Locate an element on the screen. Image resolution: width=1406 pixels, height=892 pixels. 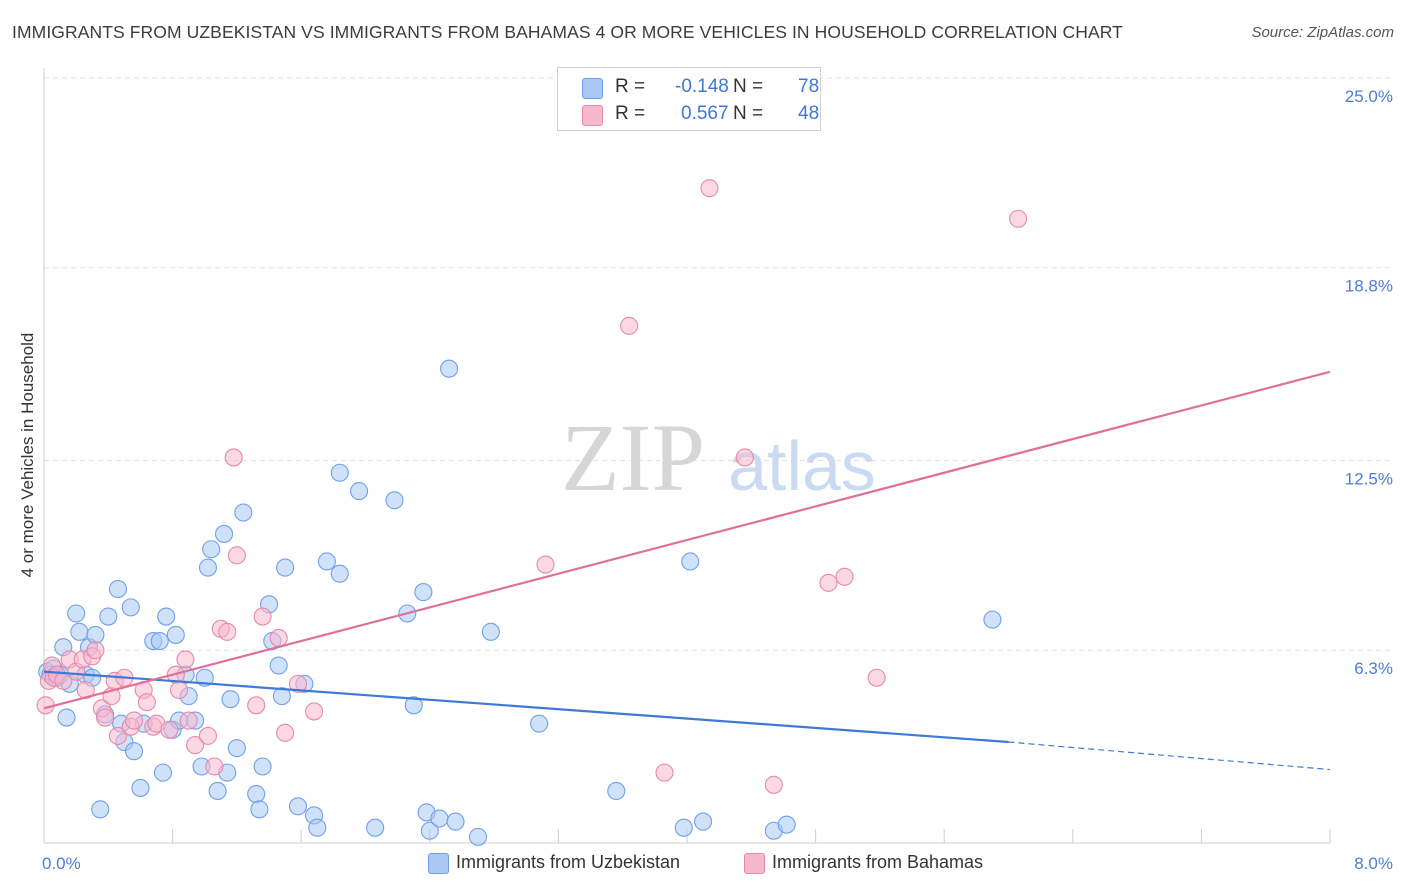
watermark-zip: ZIP is located at coordinates (633, 457).